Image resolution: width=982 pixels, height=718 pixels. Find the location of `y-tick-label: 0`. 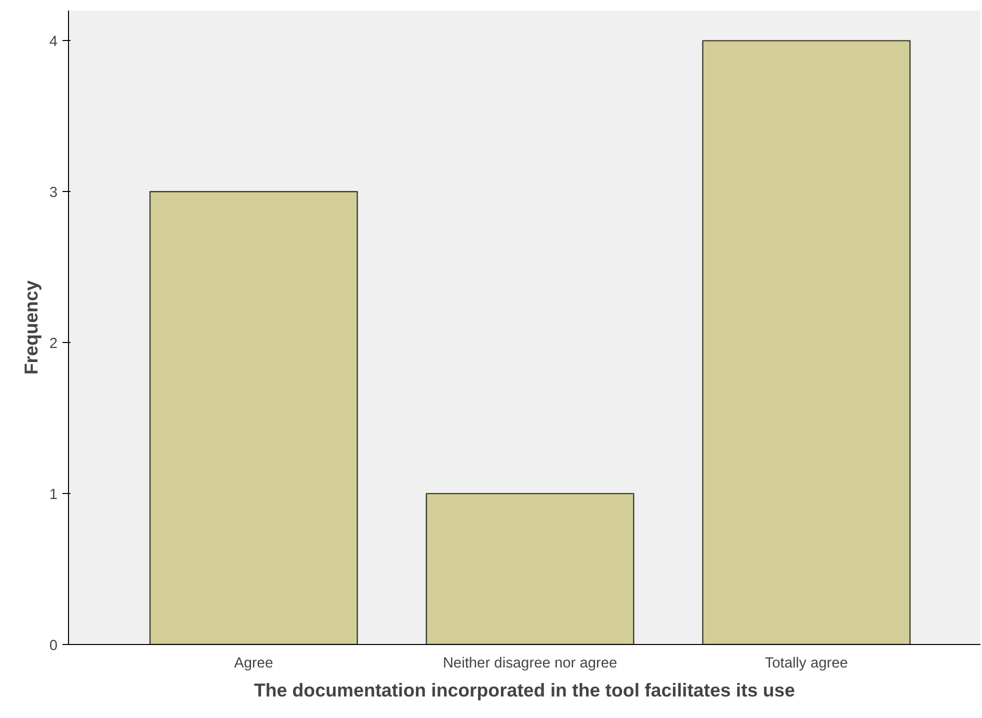

y-tick-label: 0 is located at coordinates (53, 646).